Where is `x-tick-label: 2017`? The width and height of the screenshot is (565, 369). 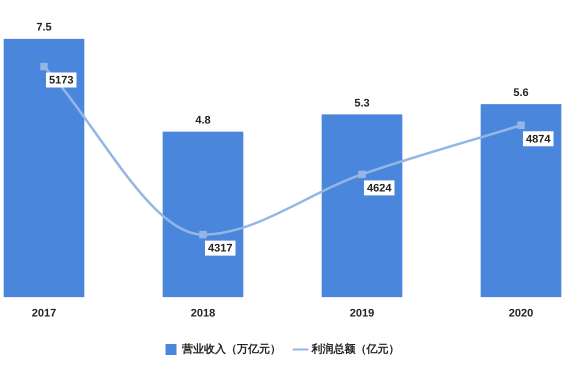 x-tick-label: 2017 is located at coordinates (44, 313).